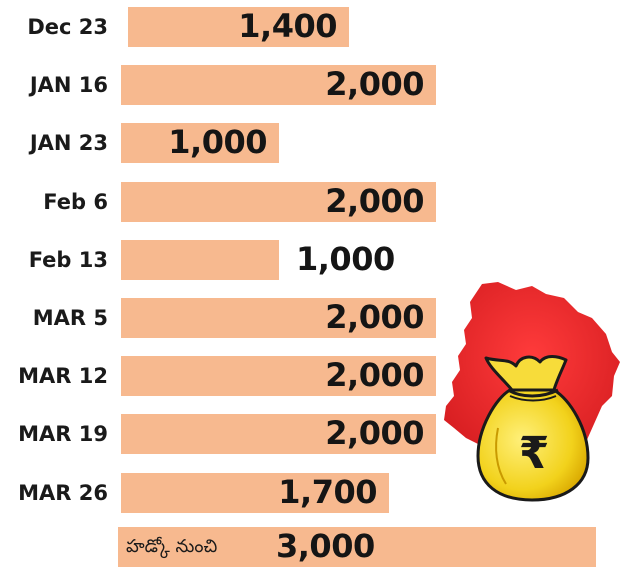 This screenshot has width=623, height=588. I want to click on value-label: 3,000, so click(325, 546).